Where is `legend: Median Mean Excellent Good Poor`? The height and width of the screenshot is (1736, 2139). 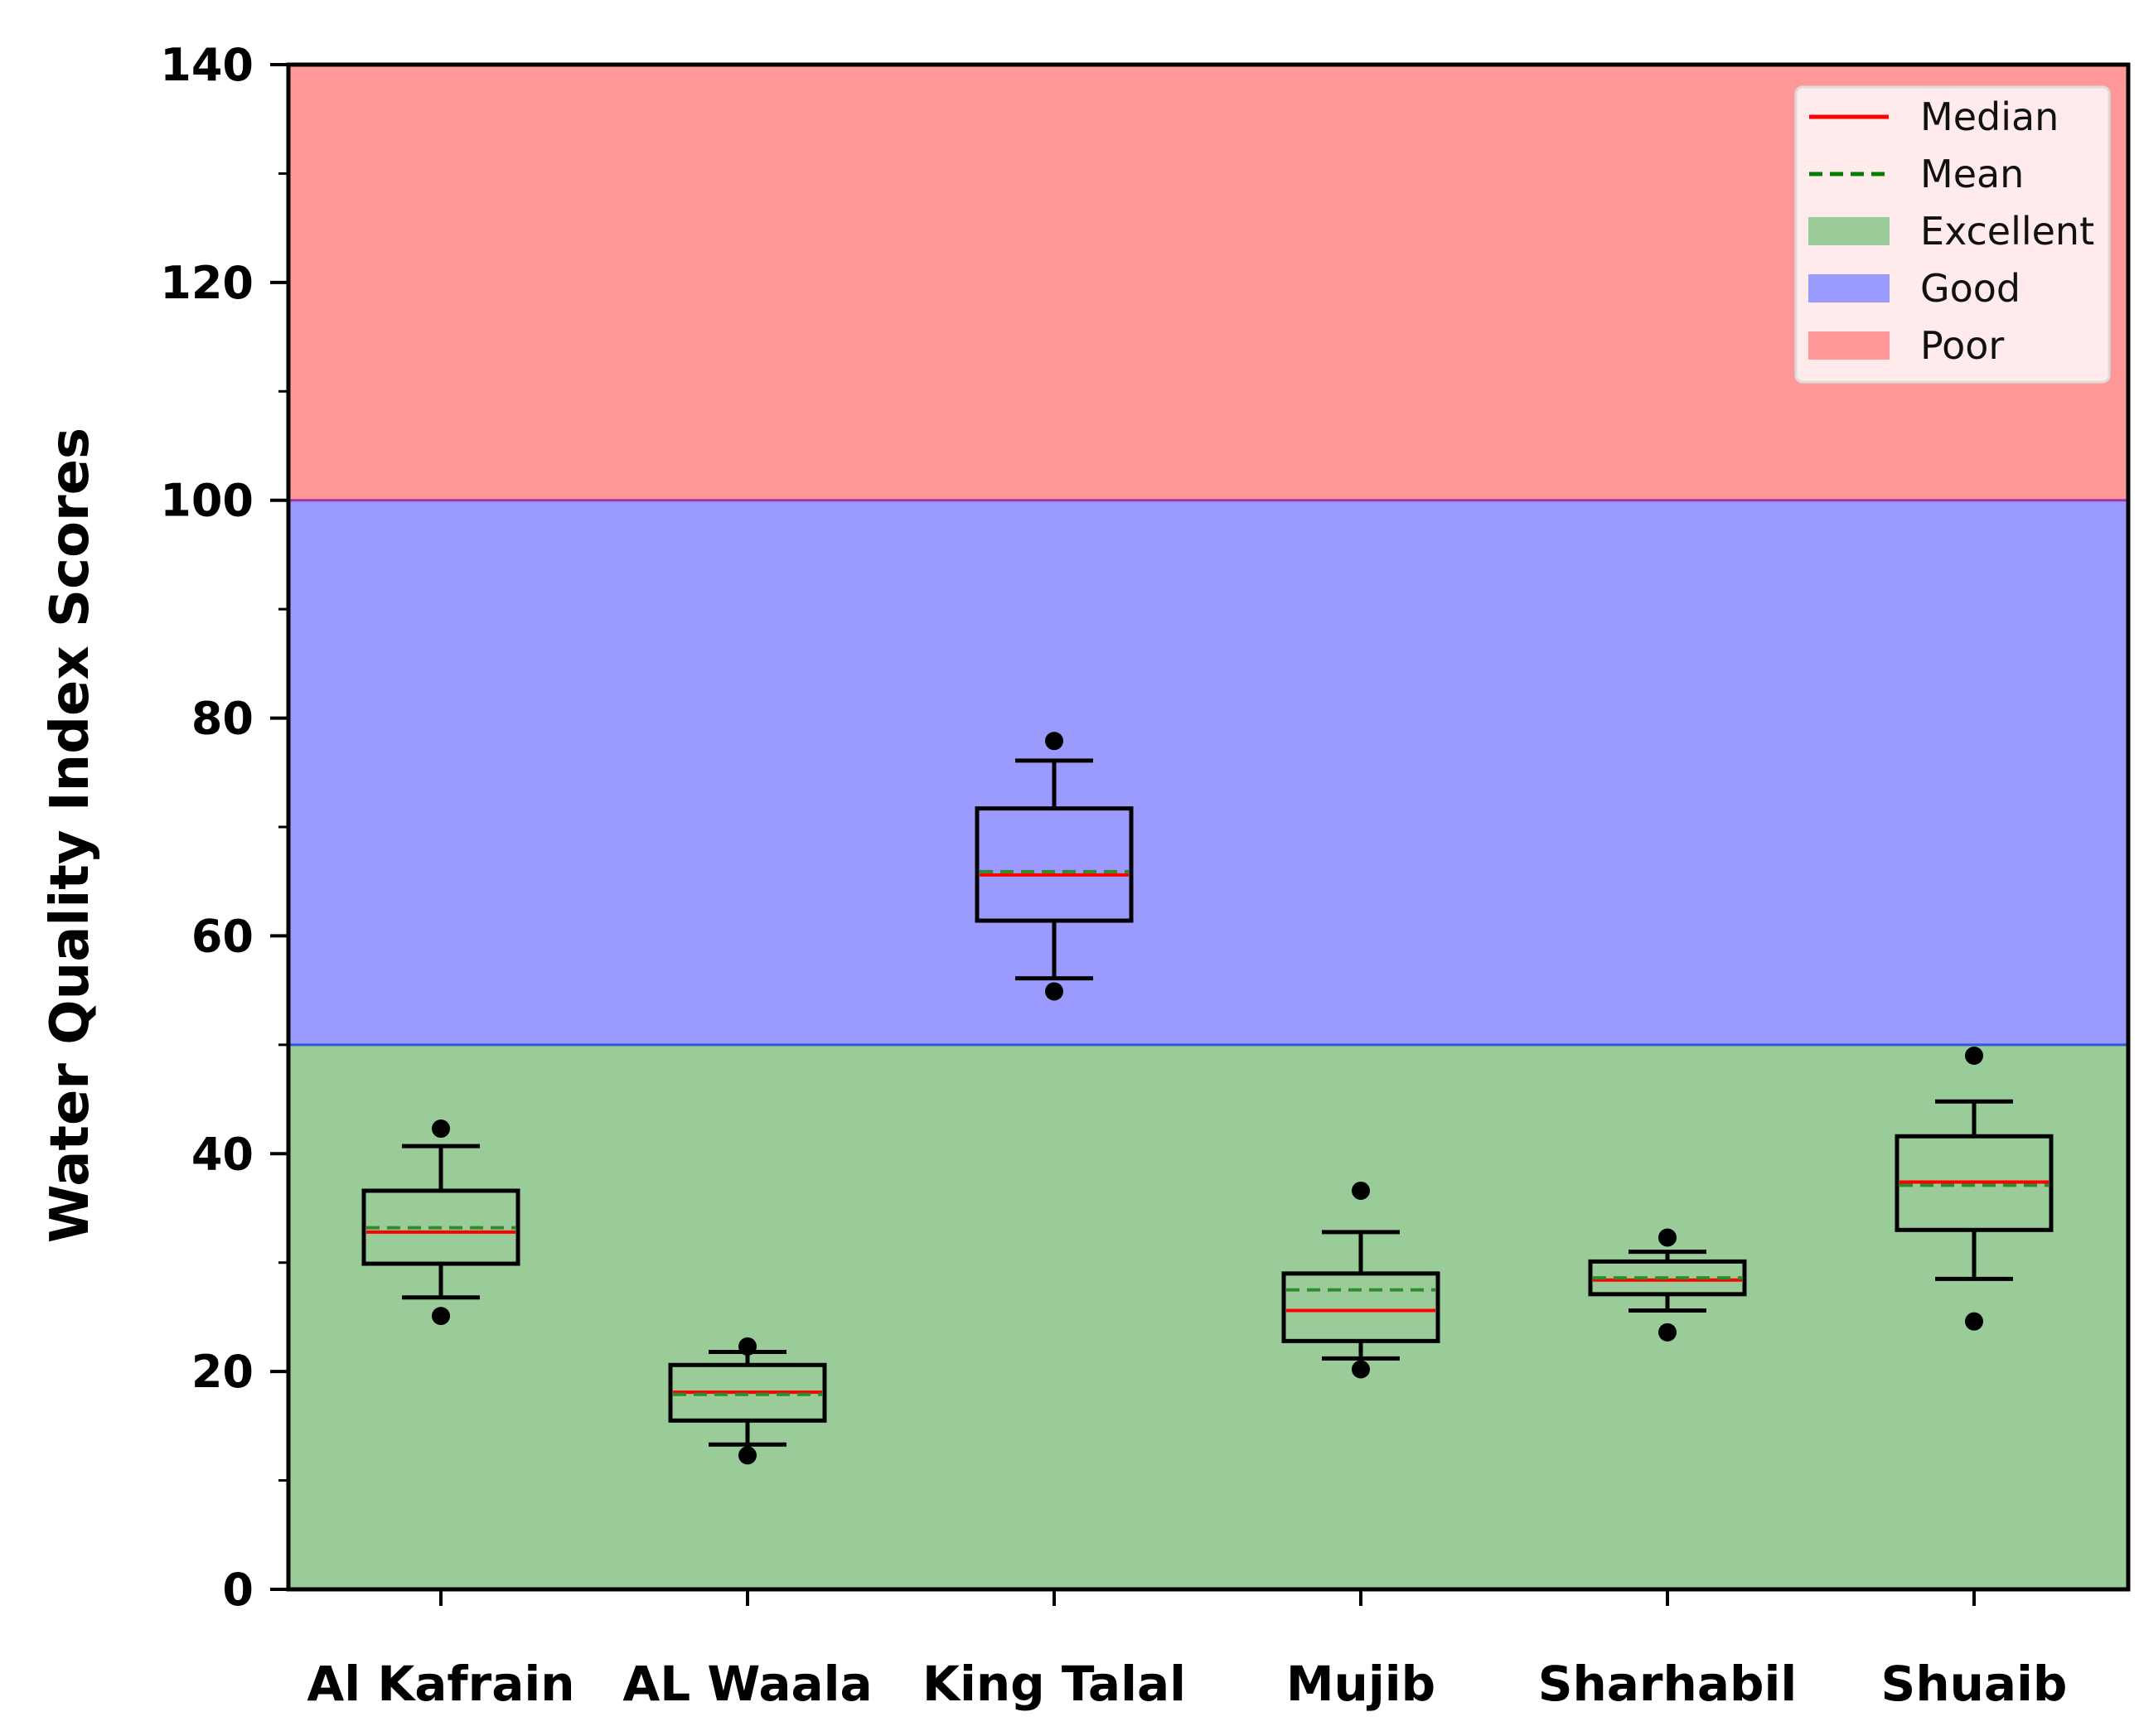
legend: Median Mean Excellent Good Poor is located at coordinates (1952, 234).